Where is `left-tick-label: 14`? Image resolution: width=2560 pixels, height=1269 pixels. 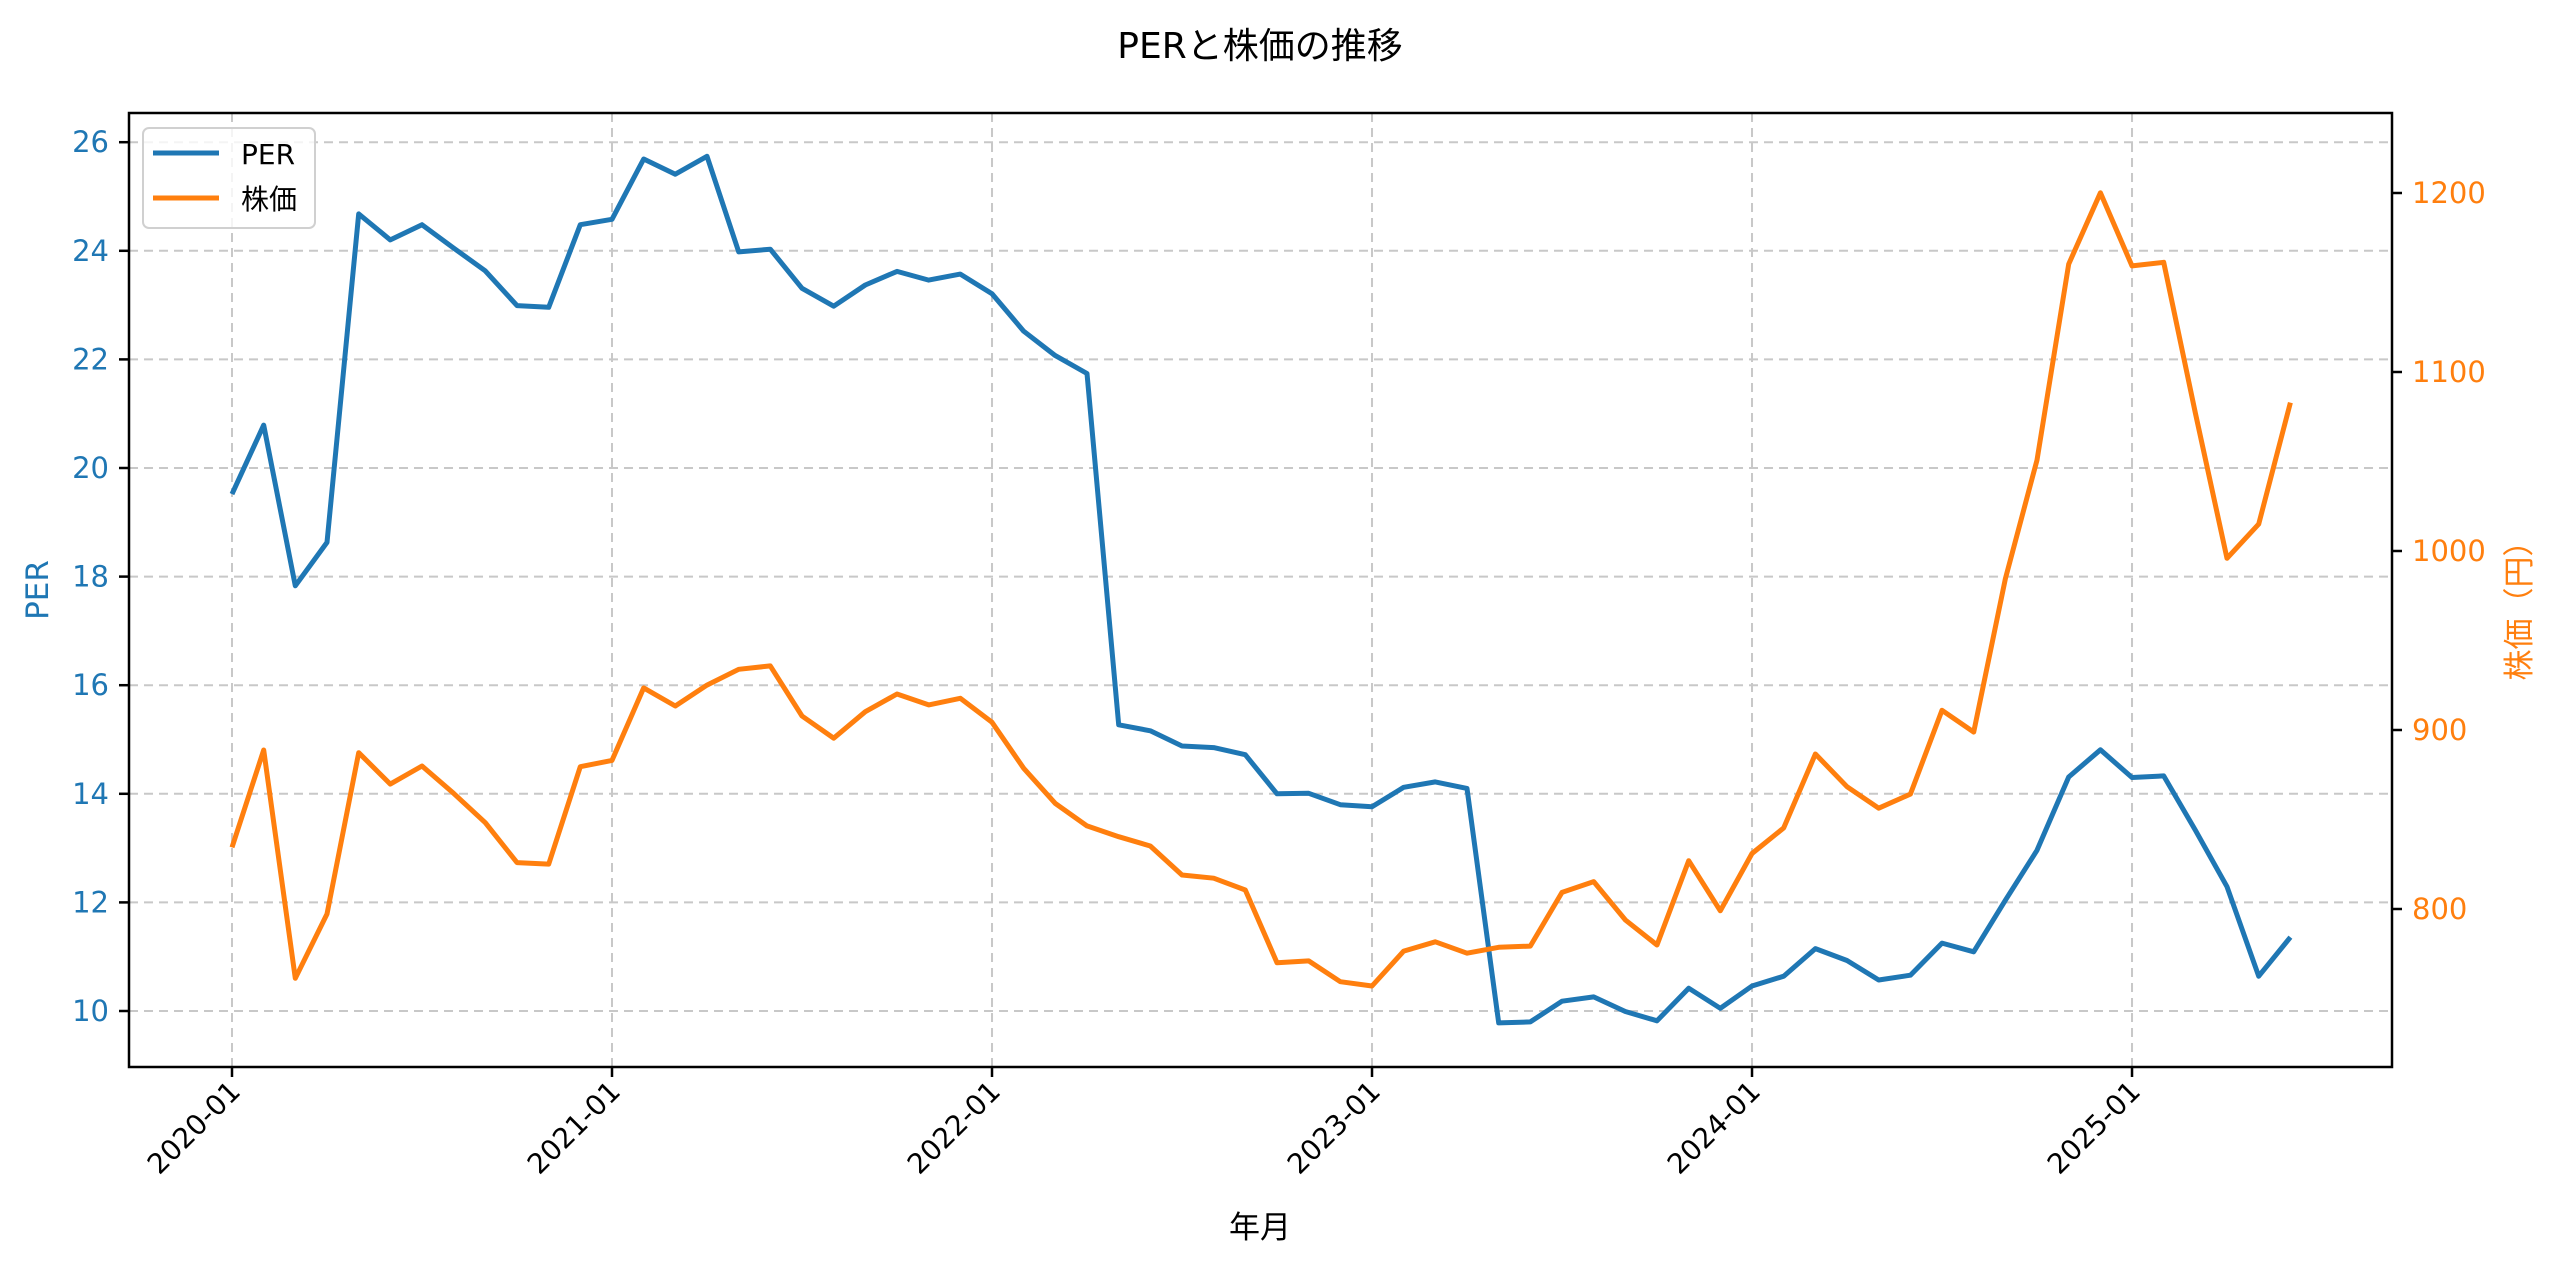 left-tick-label: 14 is located at coordinates (90, 794).